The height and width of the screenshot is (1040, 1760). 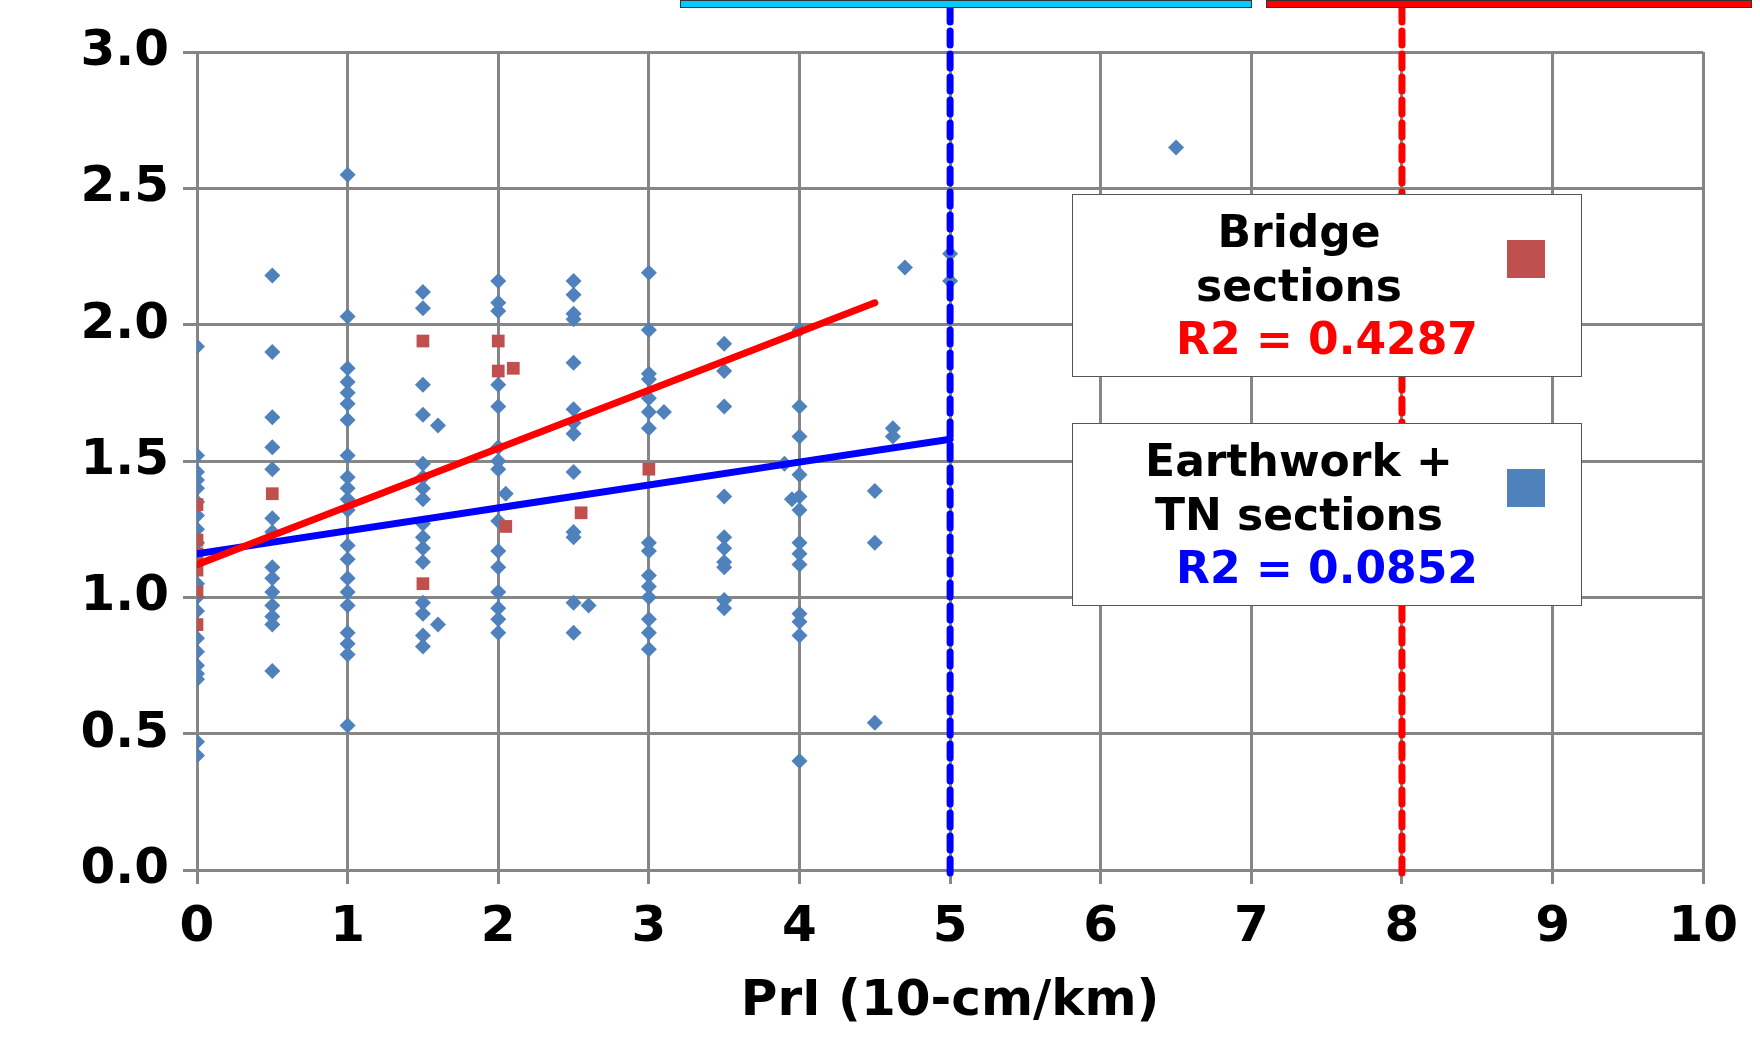 What do you see at coordinates (950, 923) in the screenshot?
I see `x-tick-label: 5` at bounding box center [950, 923].